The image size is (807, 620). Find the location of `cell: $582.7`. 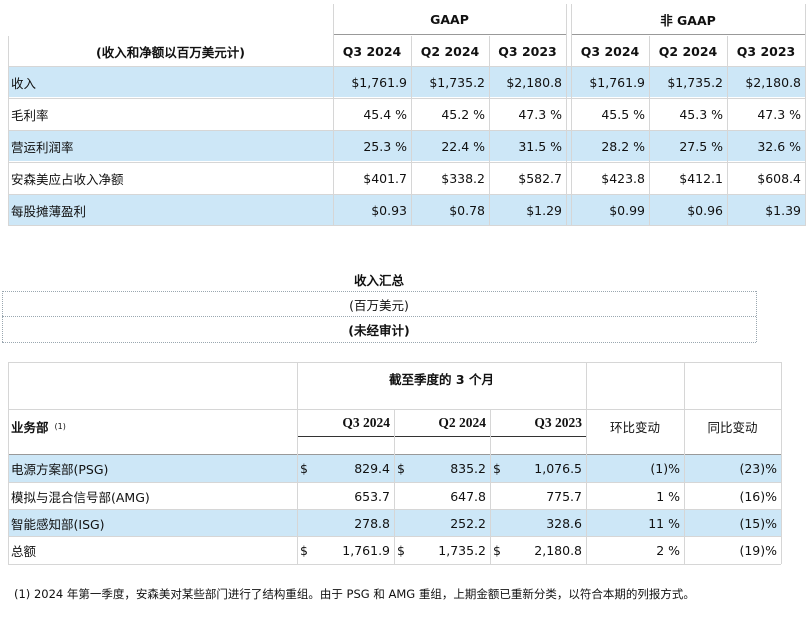

cell: $582.7 is located at coordinates (540, 178).